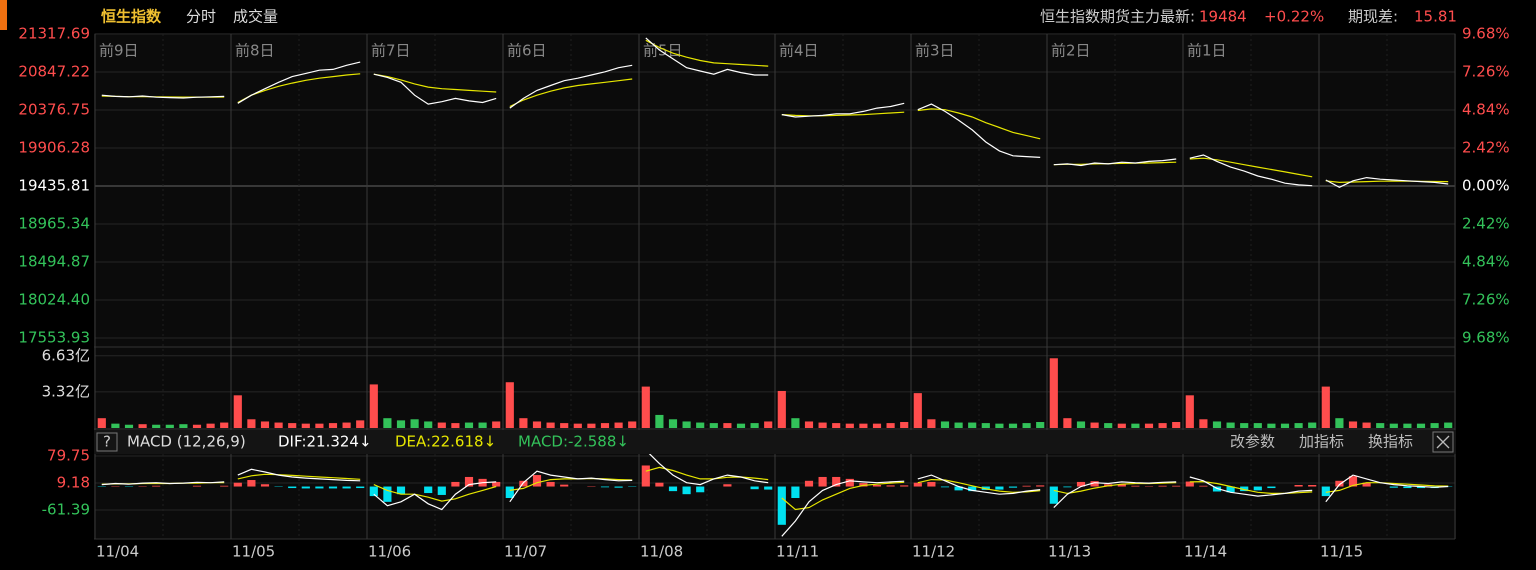  What do you see at coordinates (1252, 442) in the screenshot?
I see `button: 改参数` at bounding box center [1252, 442].